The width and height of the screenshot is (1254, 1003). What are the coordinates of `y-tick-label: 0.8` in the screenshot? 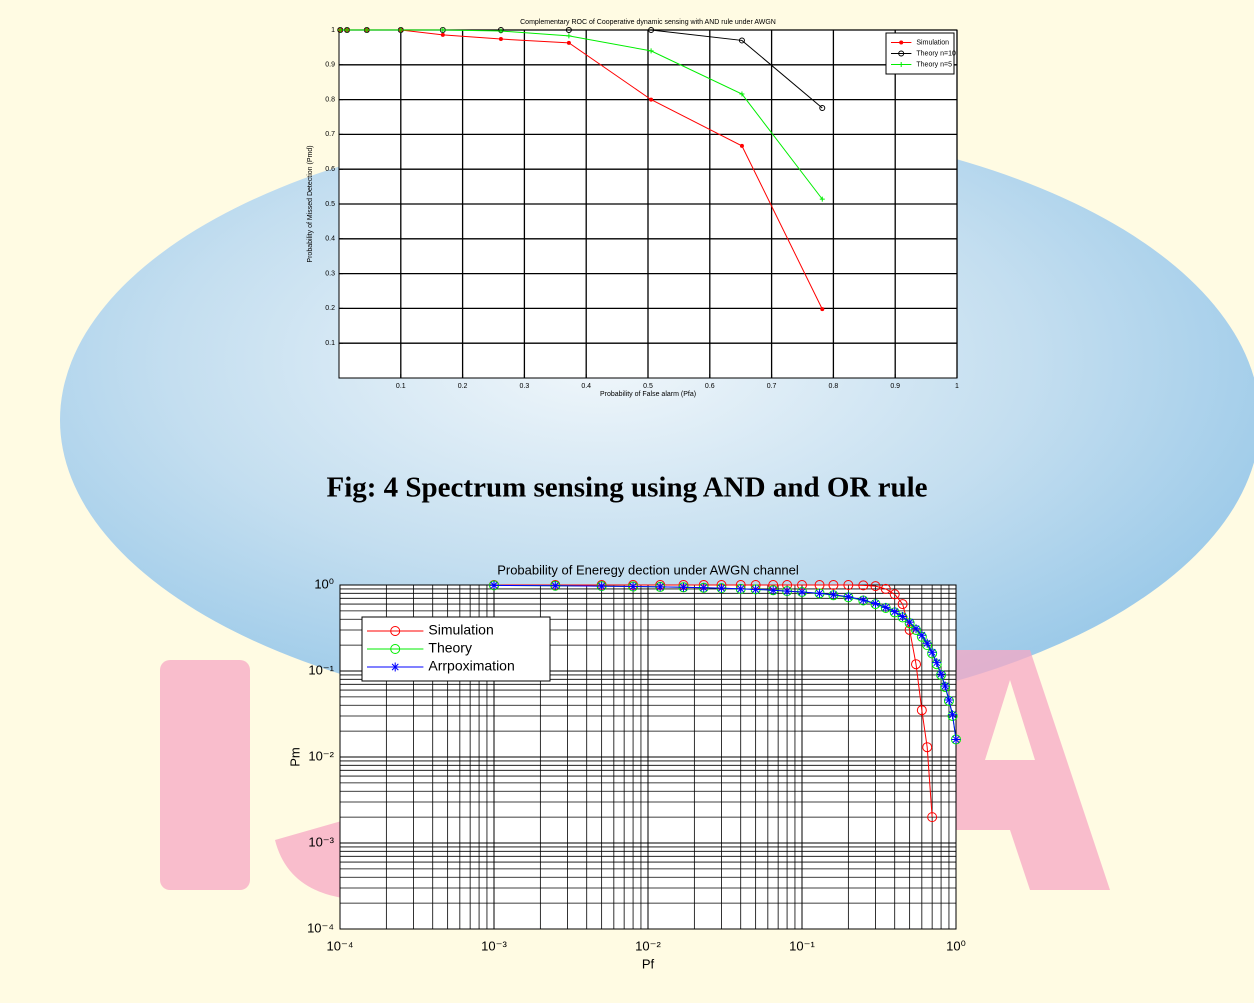 It's located at (330, 99).